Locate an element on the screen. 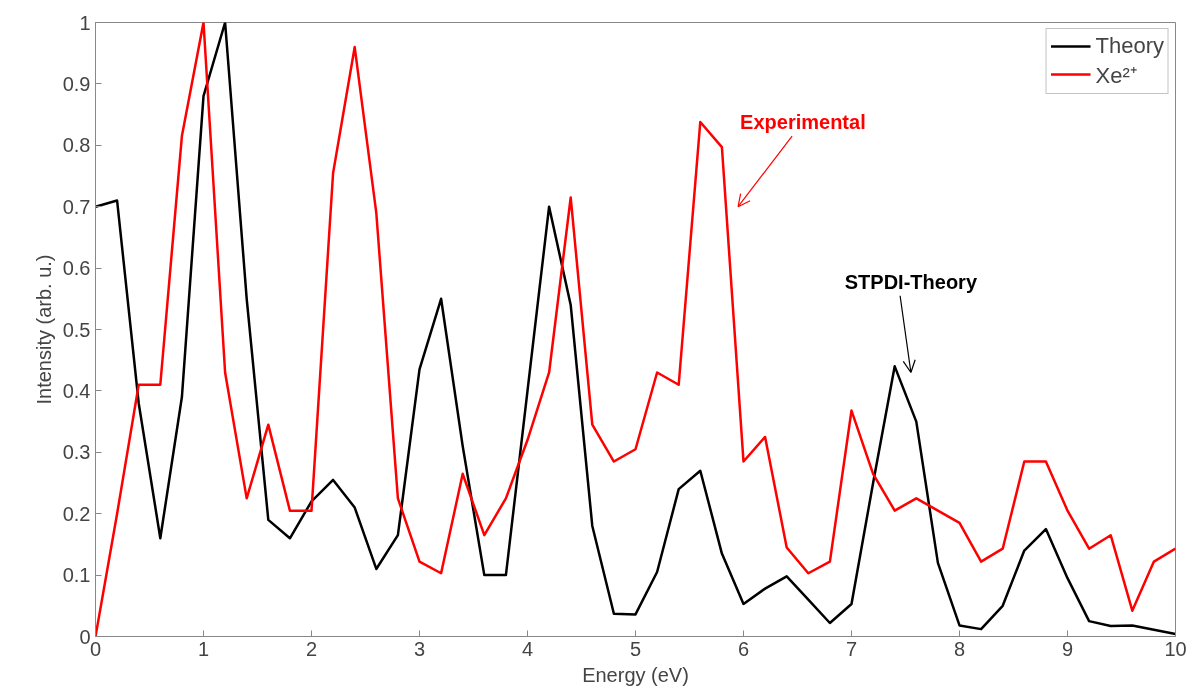 This screenshot has width=1193, height=698. y-tick-label: 0.2 is located at coordinates (76, 513).